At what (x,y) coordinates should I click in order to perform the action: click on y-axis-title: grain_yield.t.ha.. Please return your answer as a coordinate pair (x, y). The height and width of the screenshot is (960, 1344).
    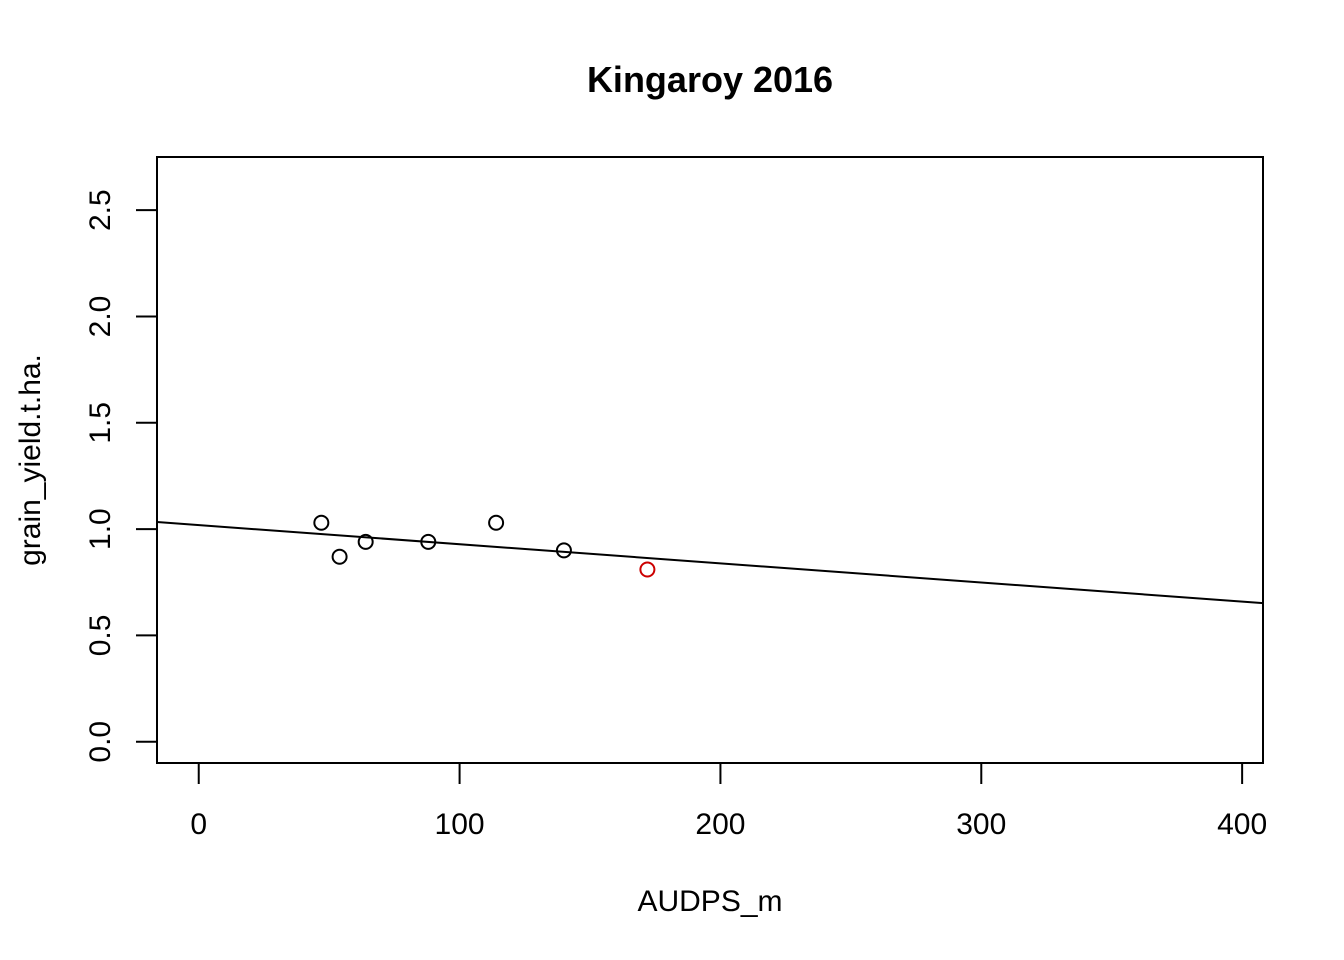
    Looking at the image, I should click on (30, 460).